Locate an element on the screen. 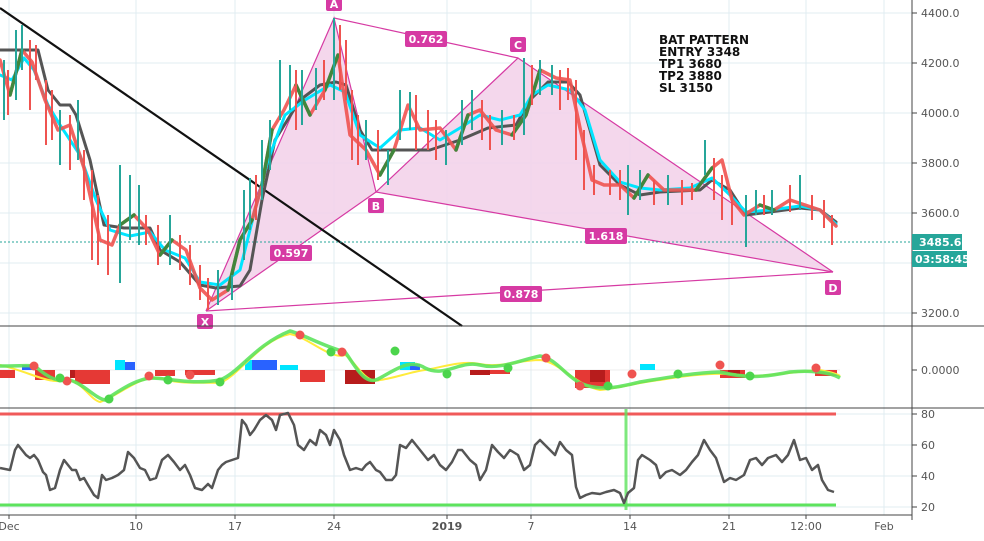 This screenshot has width=984, height=541. time-axis: Dec 10 17 24 2019 7 14 21 12:00 Feb is located at coordinates (447, 526).